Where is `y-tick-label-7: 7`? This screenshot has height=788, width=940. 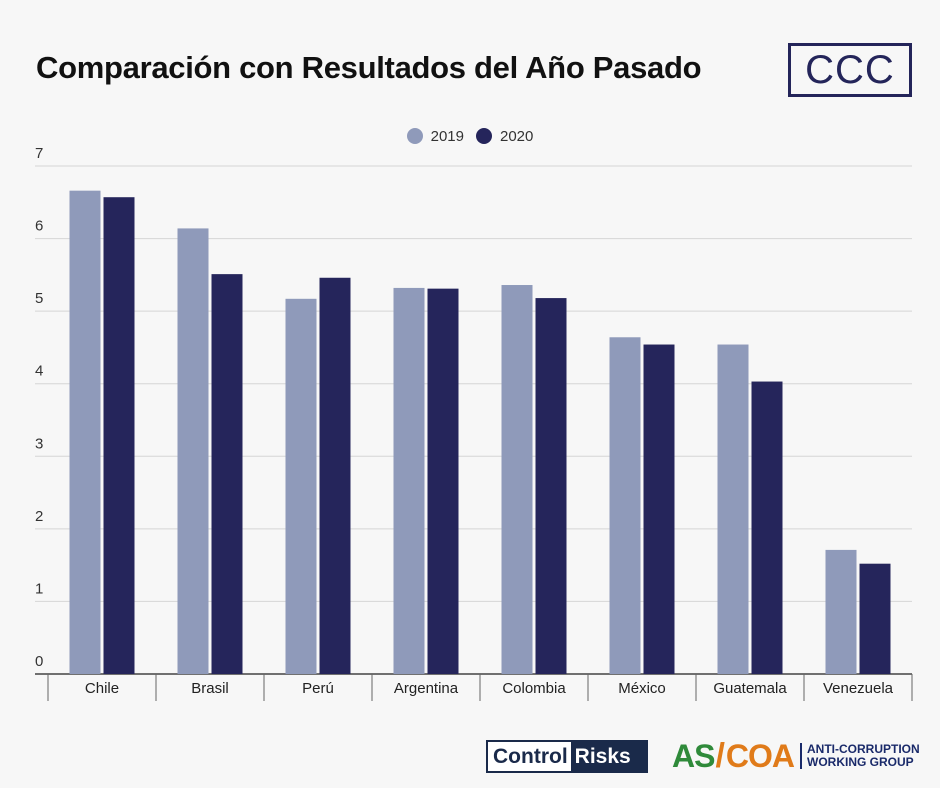 y-tick-label-7: 7 is located at coordinates (39, 153).